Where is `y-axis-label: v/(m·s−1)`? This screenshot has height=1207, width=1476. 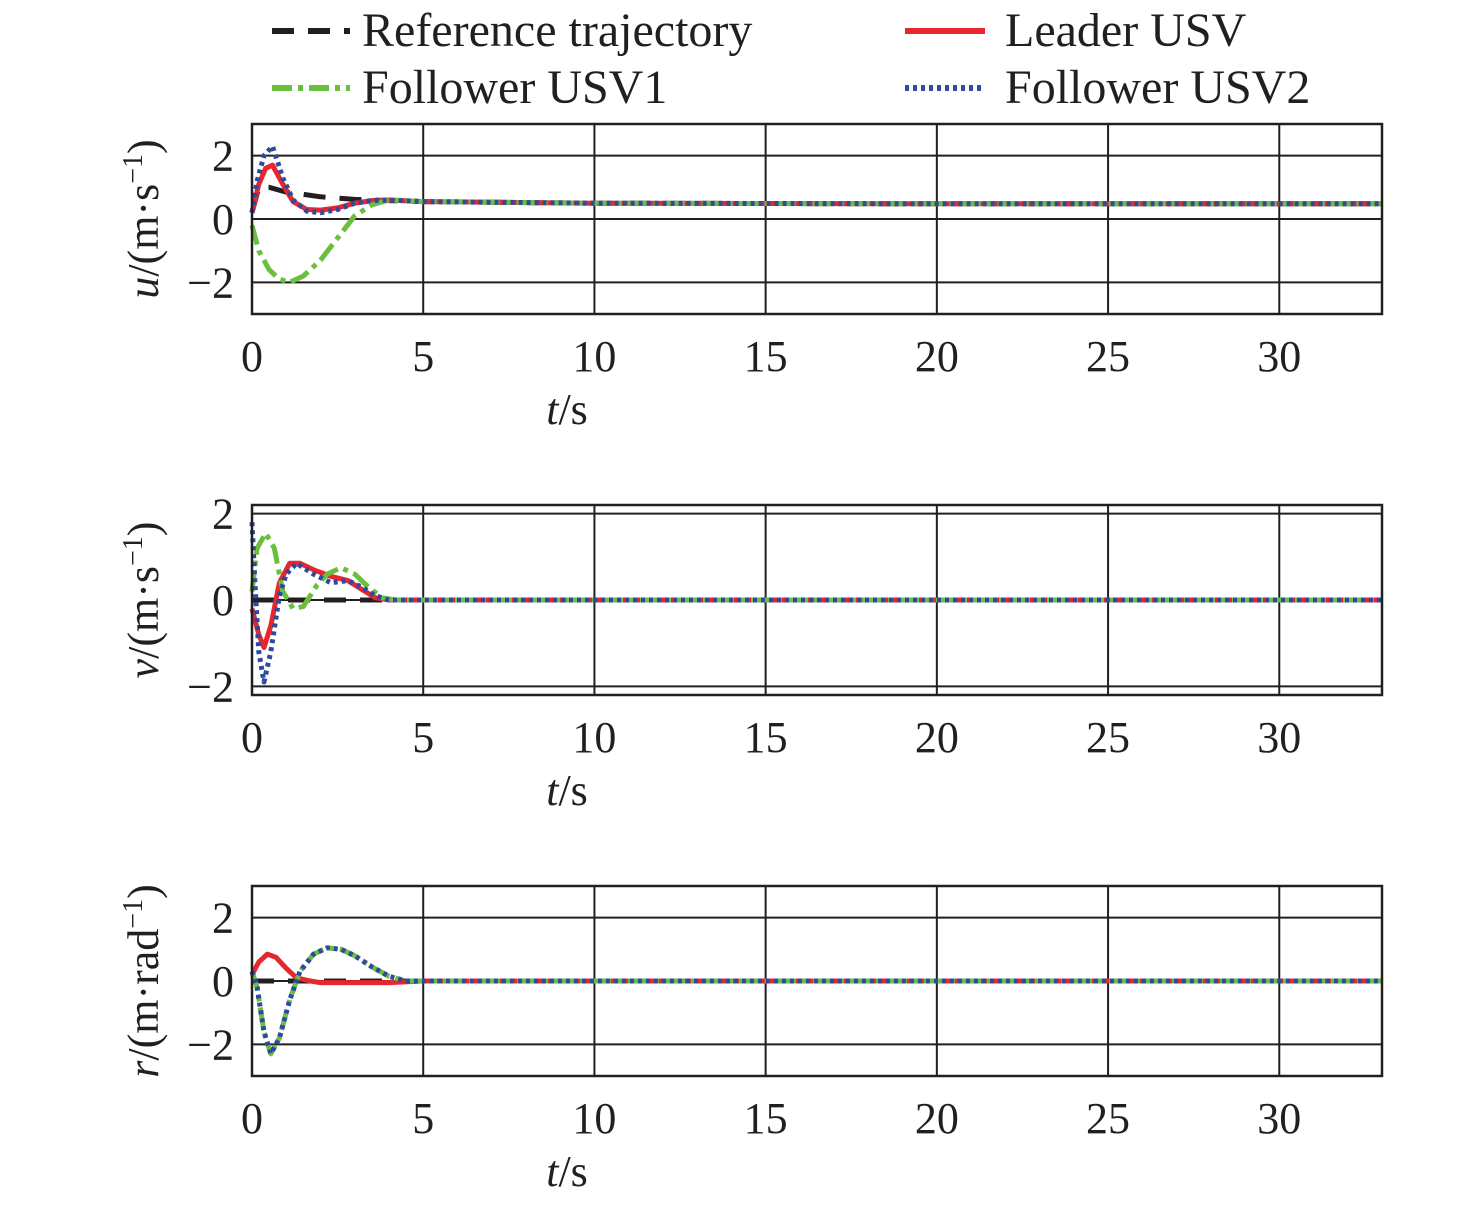 y-axis-label: v/(m·s−1) is located at coordinates (143, 600).